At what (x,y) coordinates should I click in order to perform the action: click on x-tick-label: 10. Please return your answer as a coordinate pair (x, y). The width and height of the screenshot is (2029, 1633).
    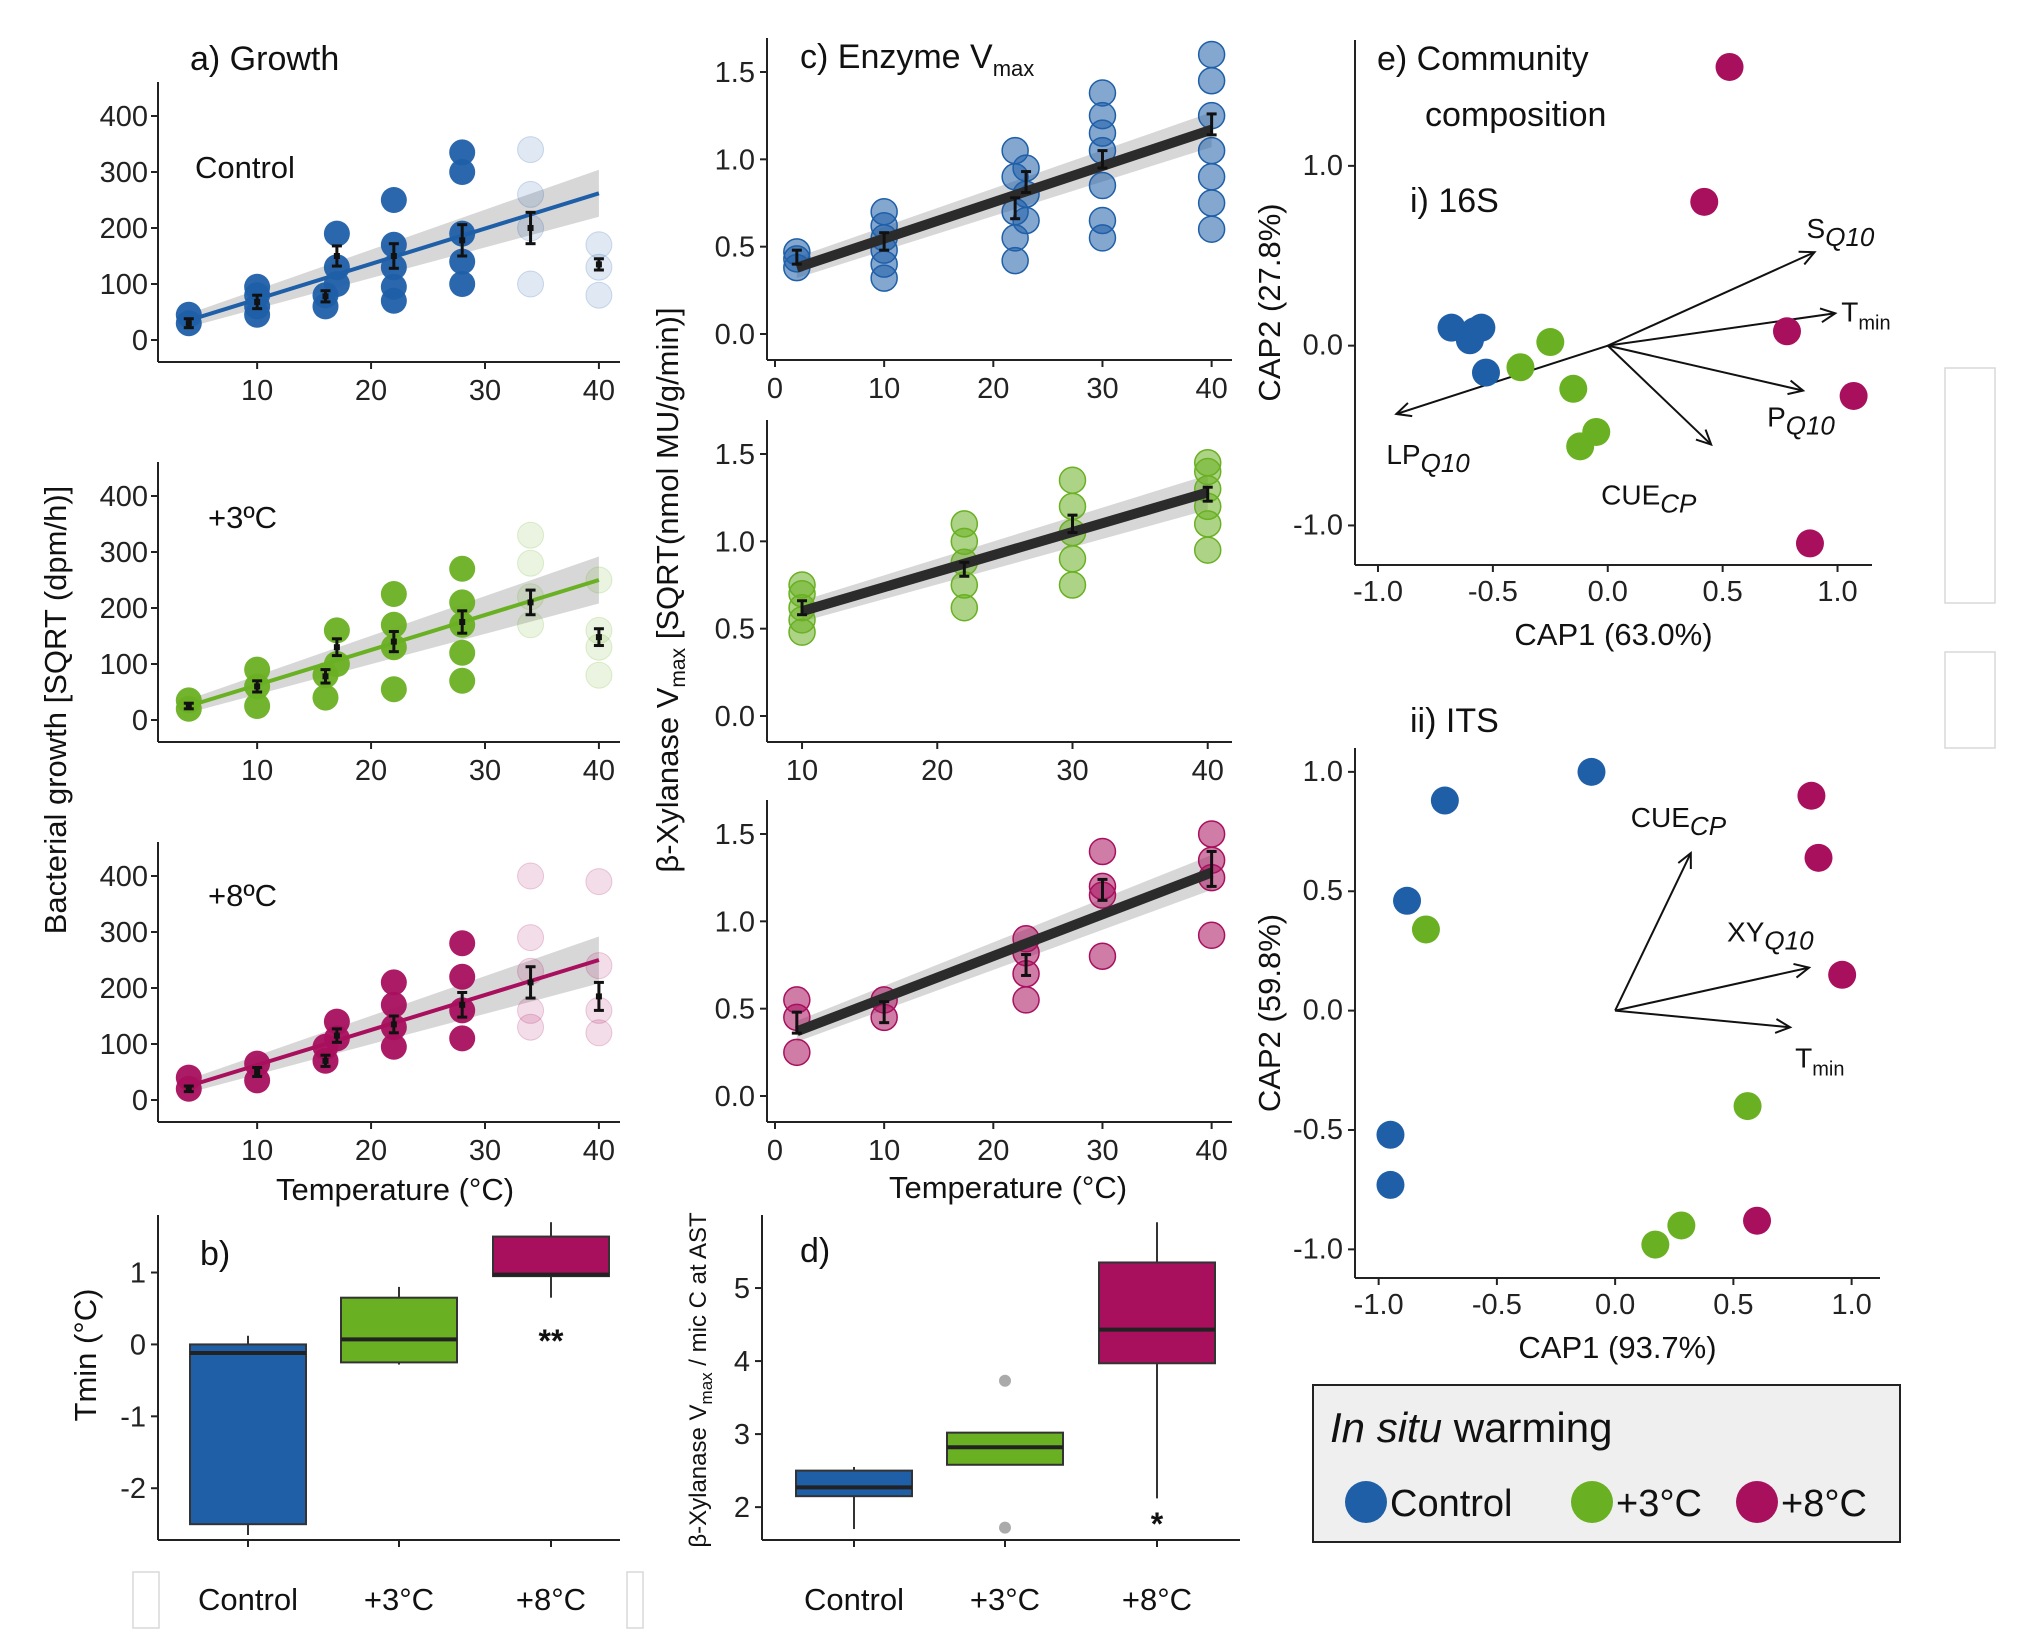
    Looking at the image, I should click on (802, 771).